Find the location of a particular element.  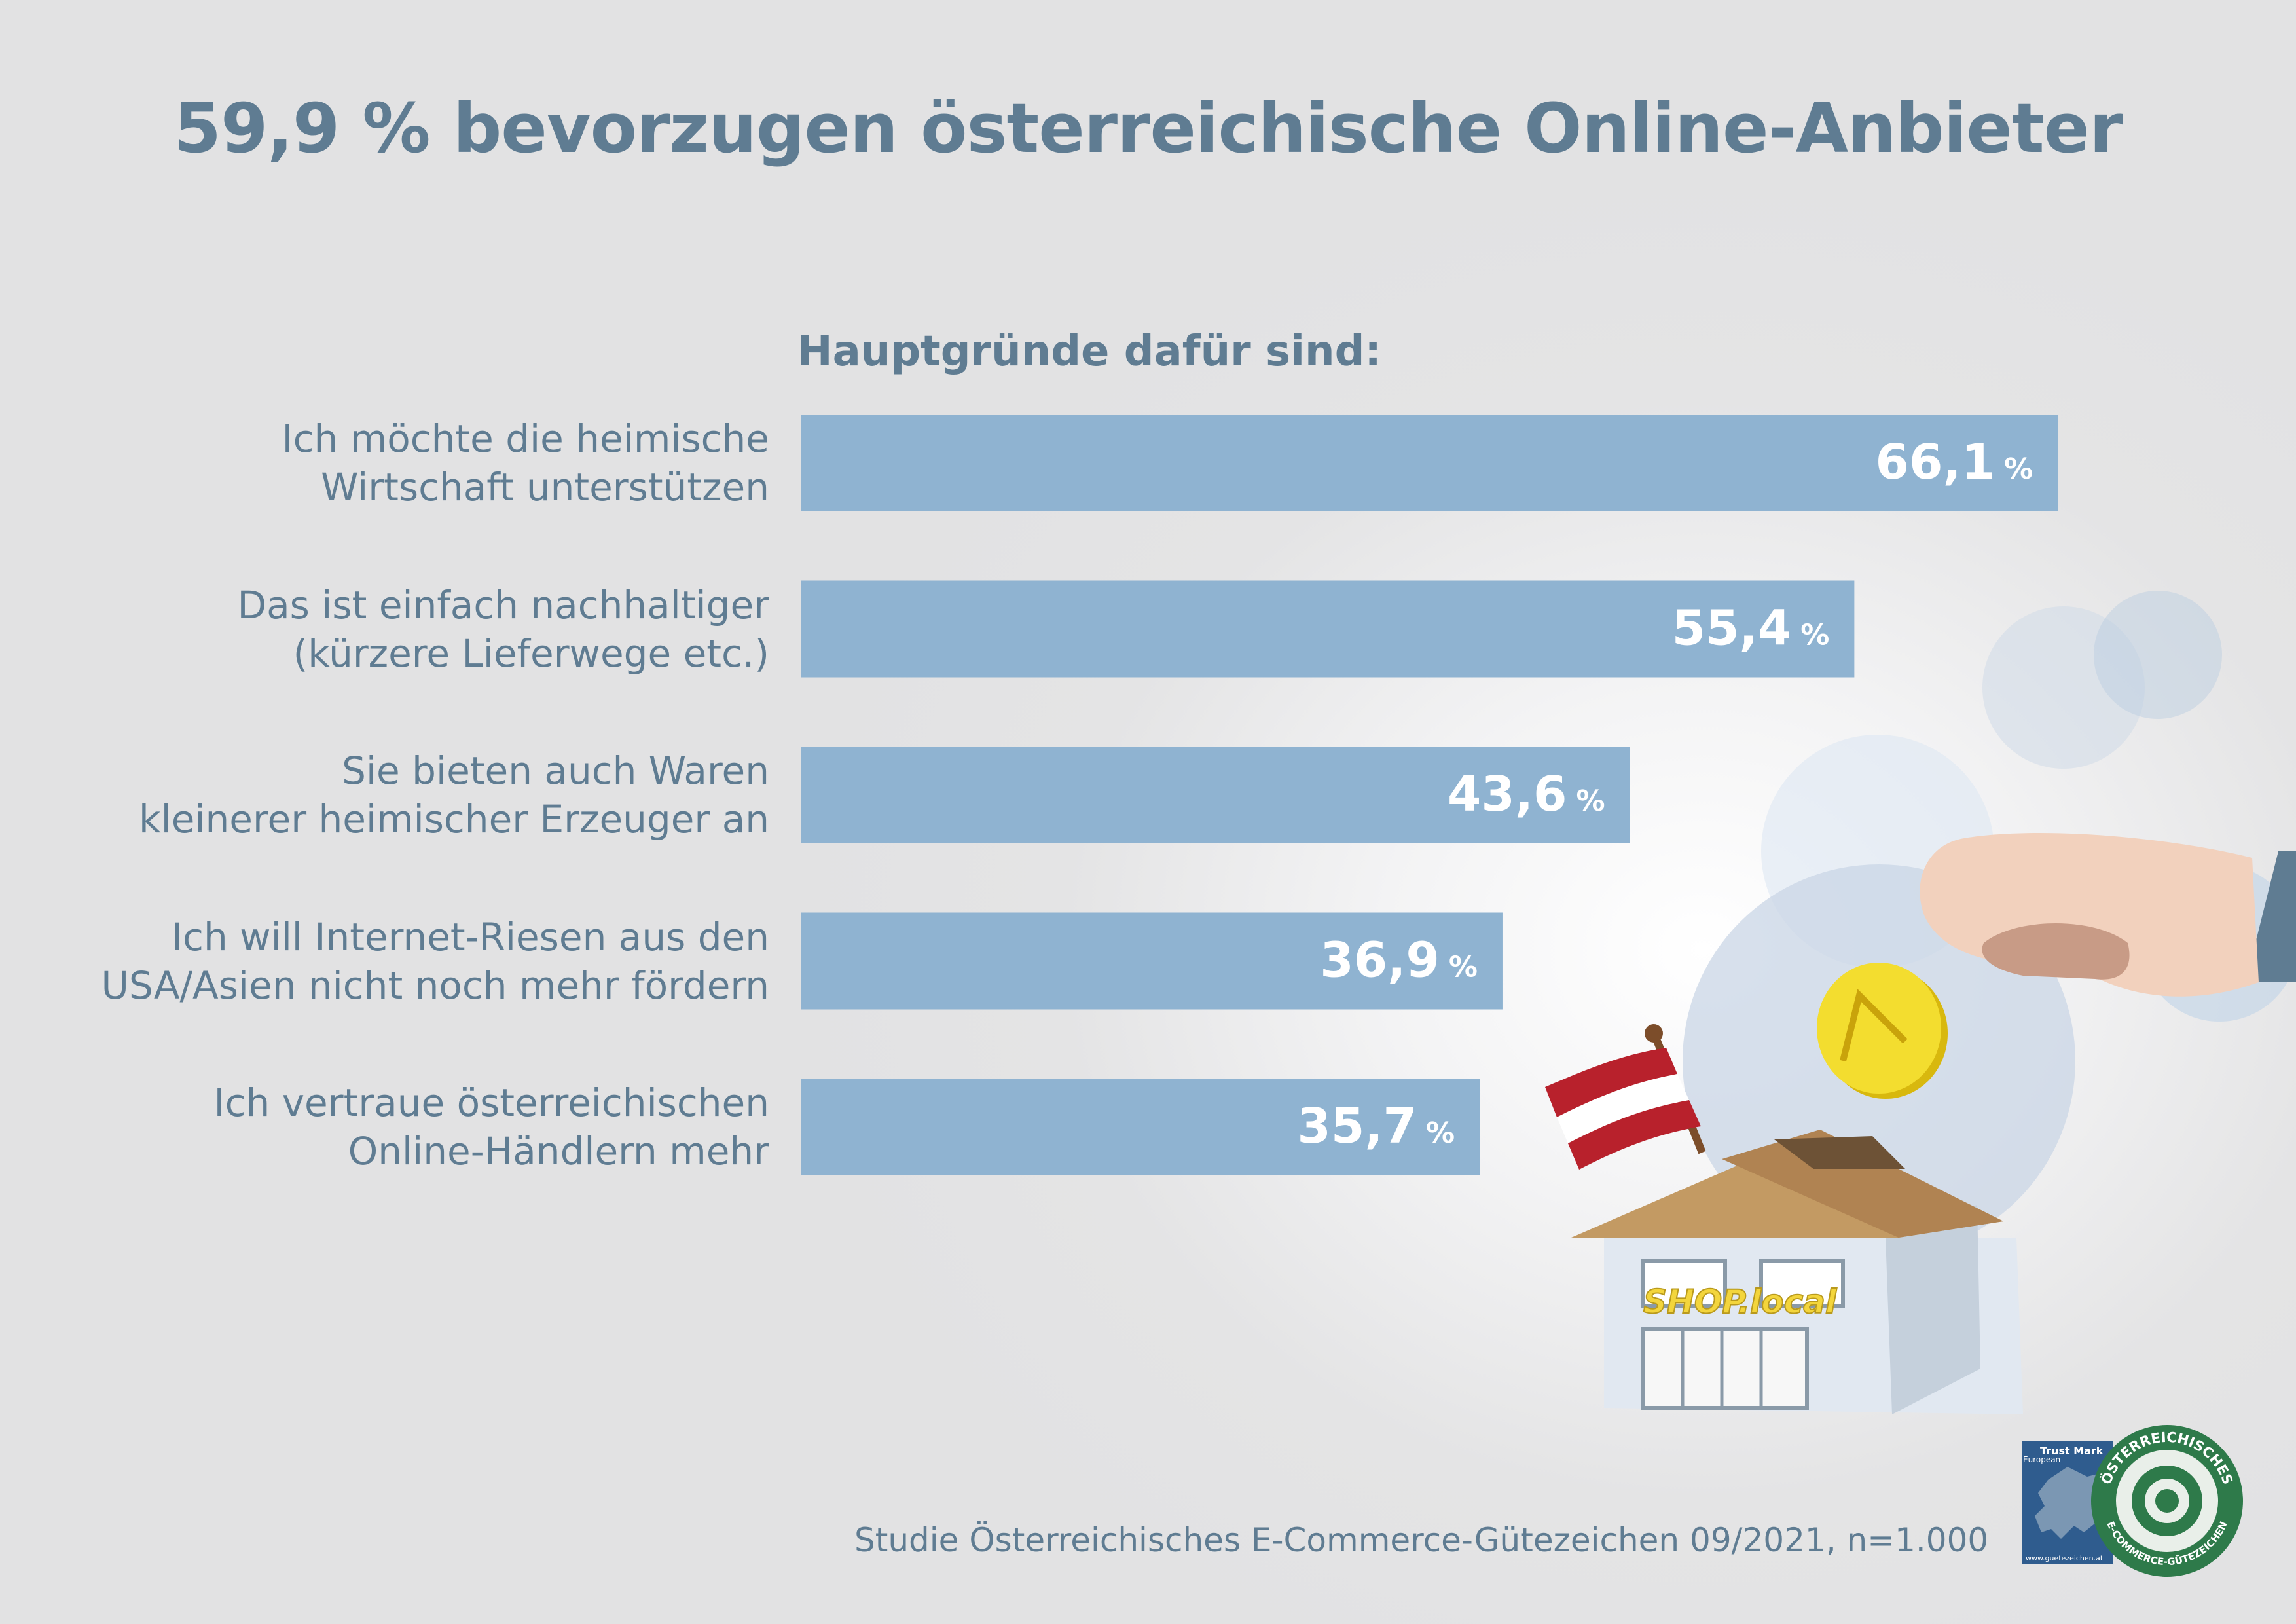

shop-sign: SHOP.local is located at coordinates (1740, 1302).